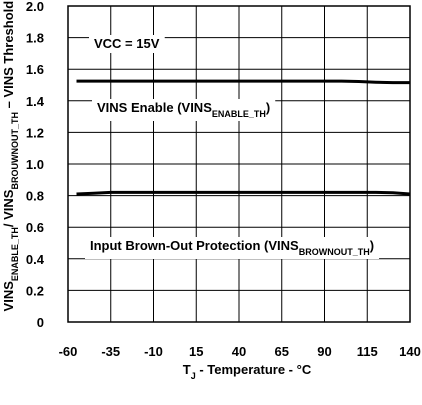 Image resolution: width=422 pixels, height=405 pixels. I want to click on y-tick-label: 0.2, so click(35, 290).